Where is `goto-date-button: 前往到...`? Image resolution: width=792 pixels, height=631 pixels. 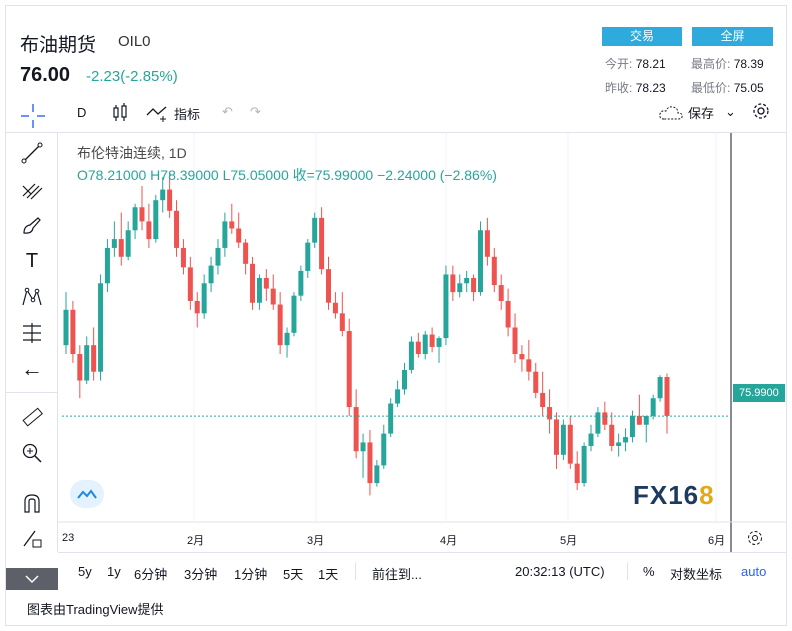
goto-date-button: 前往到... is located at coordinates (397, 574).